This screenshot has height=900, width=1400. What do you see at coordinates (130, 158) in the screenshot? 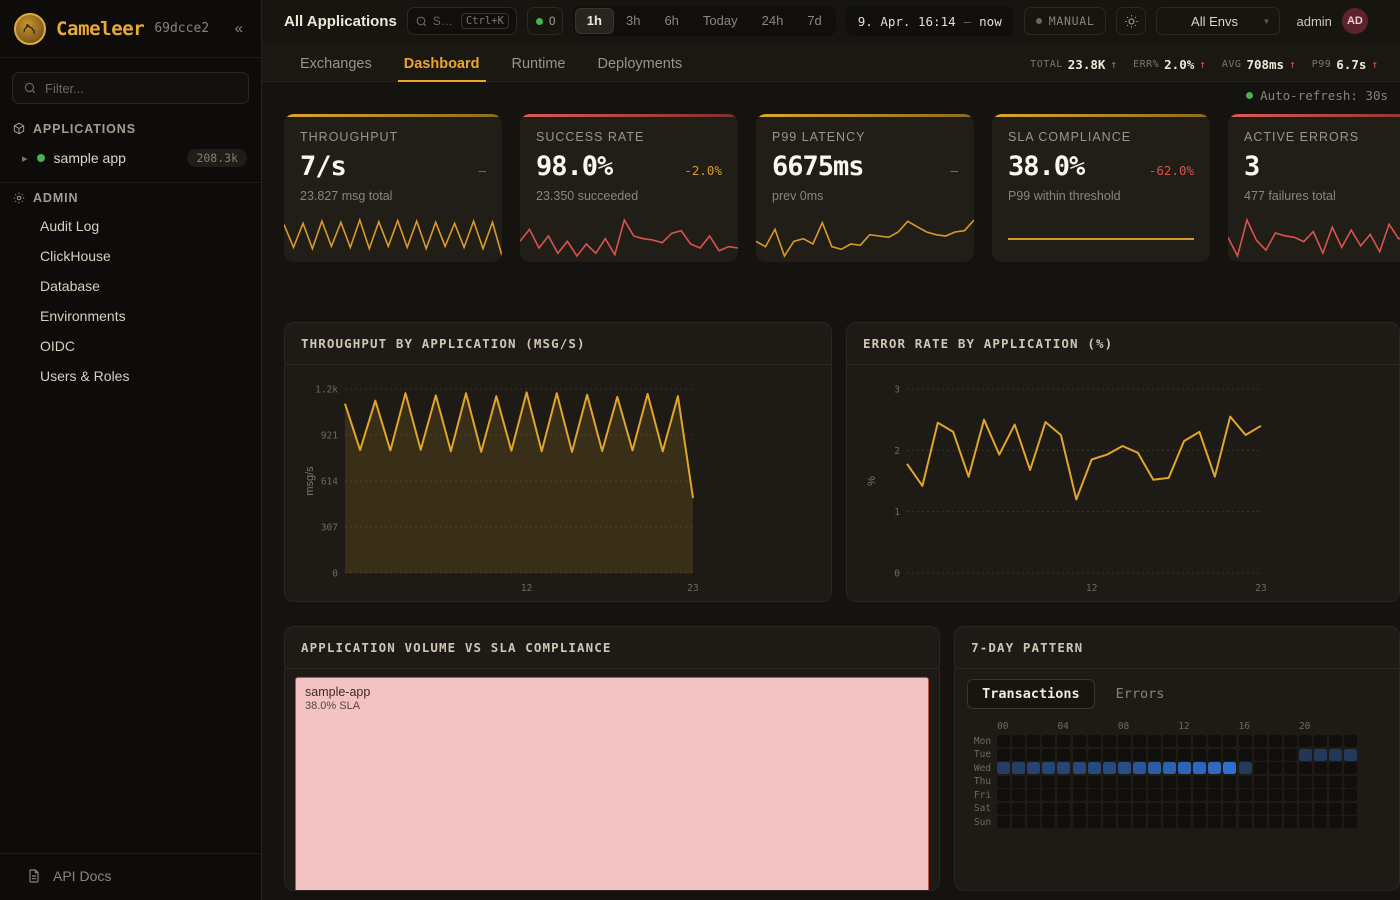
I see `sidebar-item-sample-app: ▸ sample app 208.3k` at bounding box center [130, 158].